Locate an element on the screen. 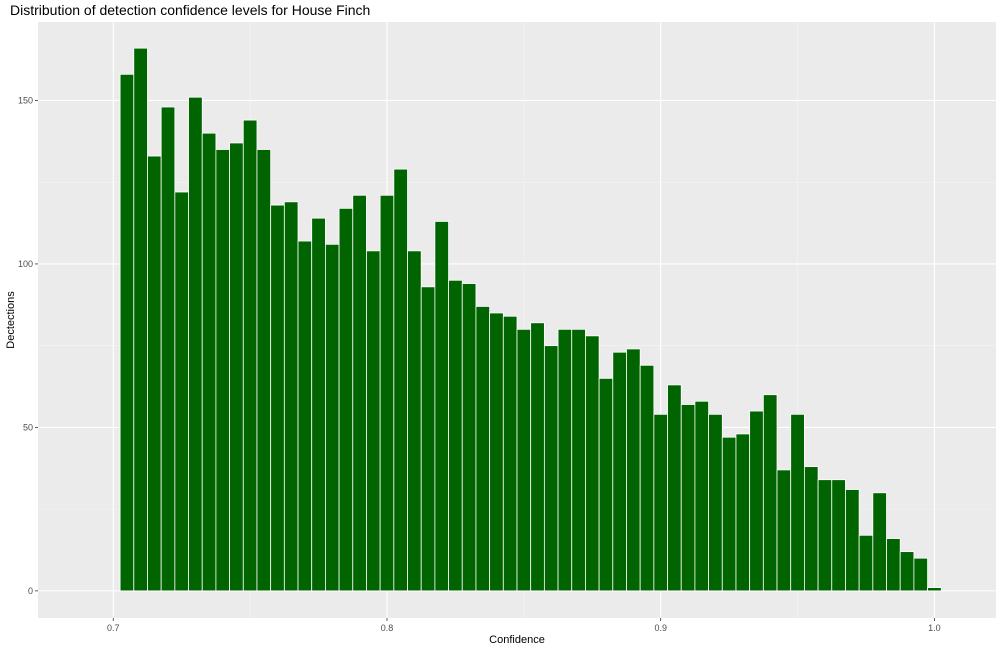 The height and width of the screenshot is (651, 1000). y-tick-label: 150 is located at coordinates (25, 100).